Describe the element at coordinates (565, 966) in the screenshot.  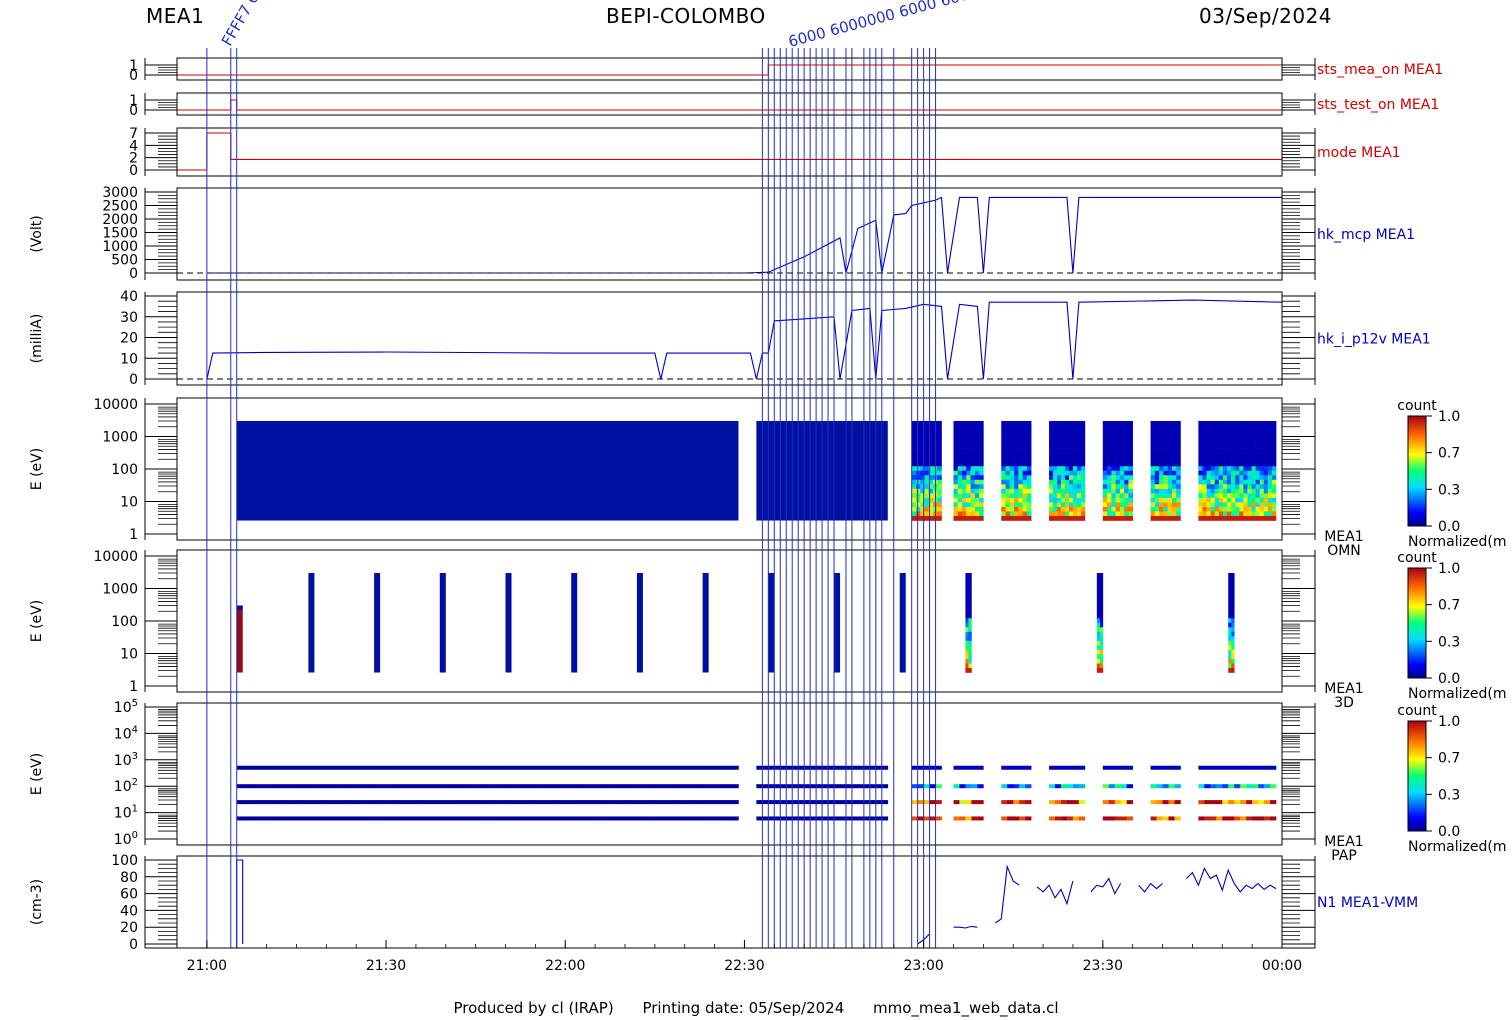
I see `xtick-label-2: 22:00` at that location.